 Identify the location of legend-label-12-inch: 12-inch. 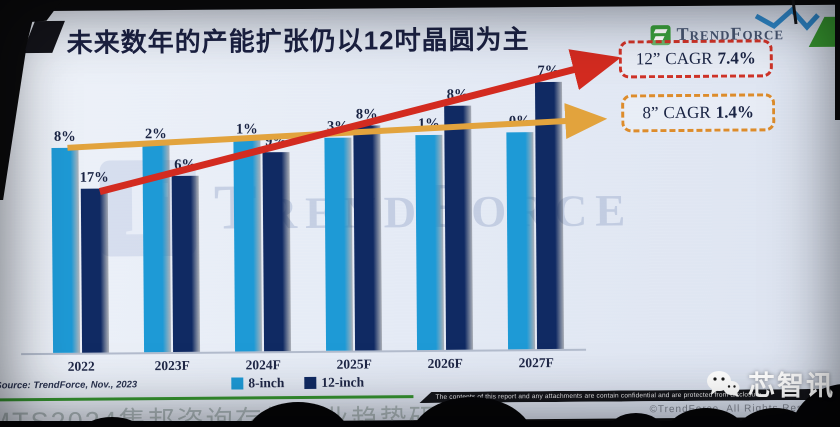
(343, 382).